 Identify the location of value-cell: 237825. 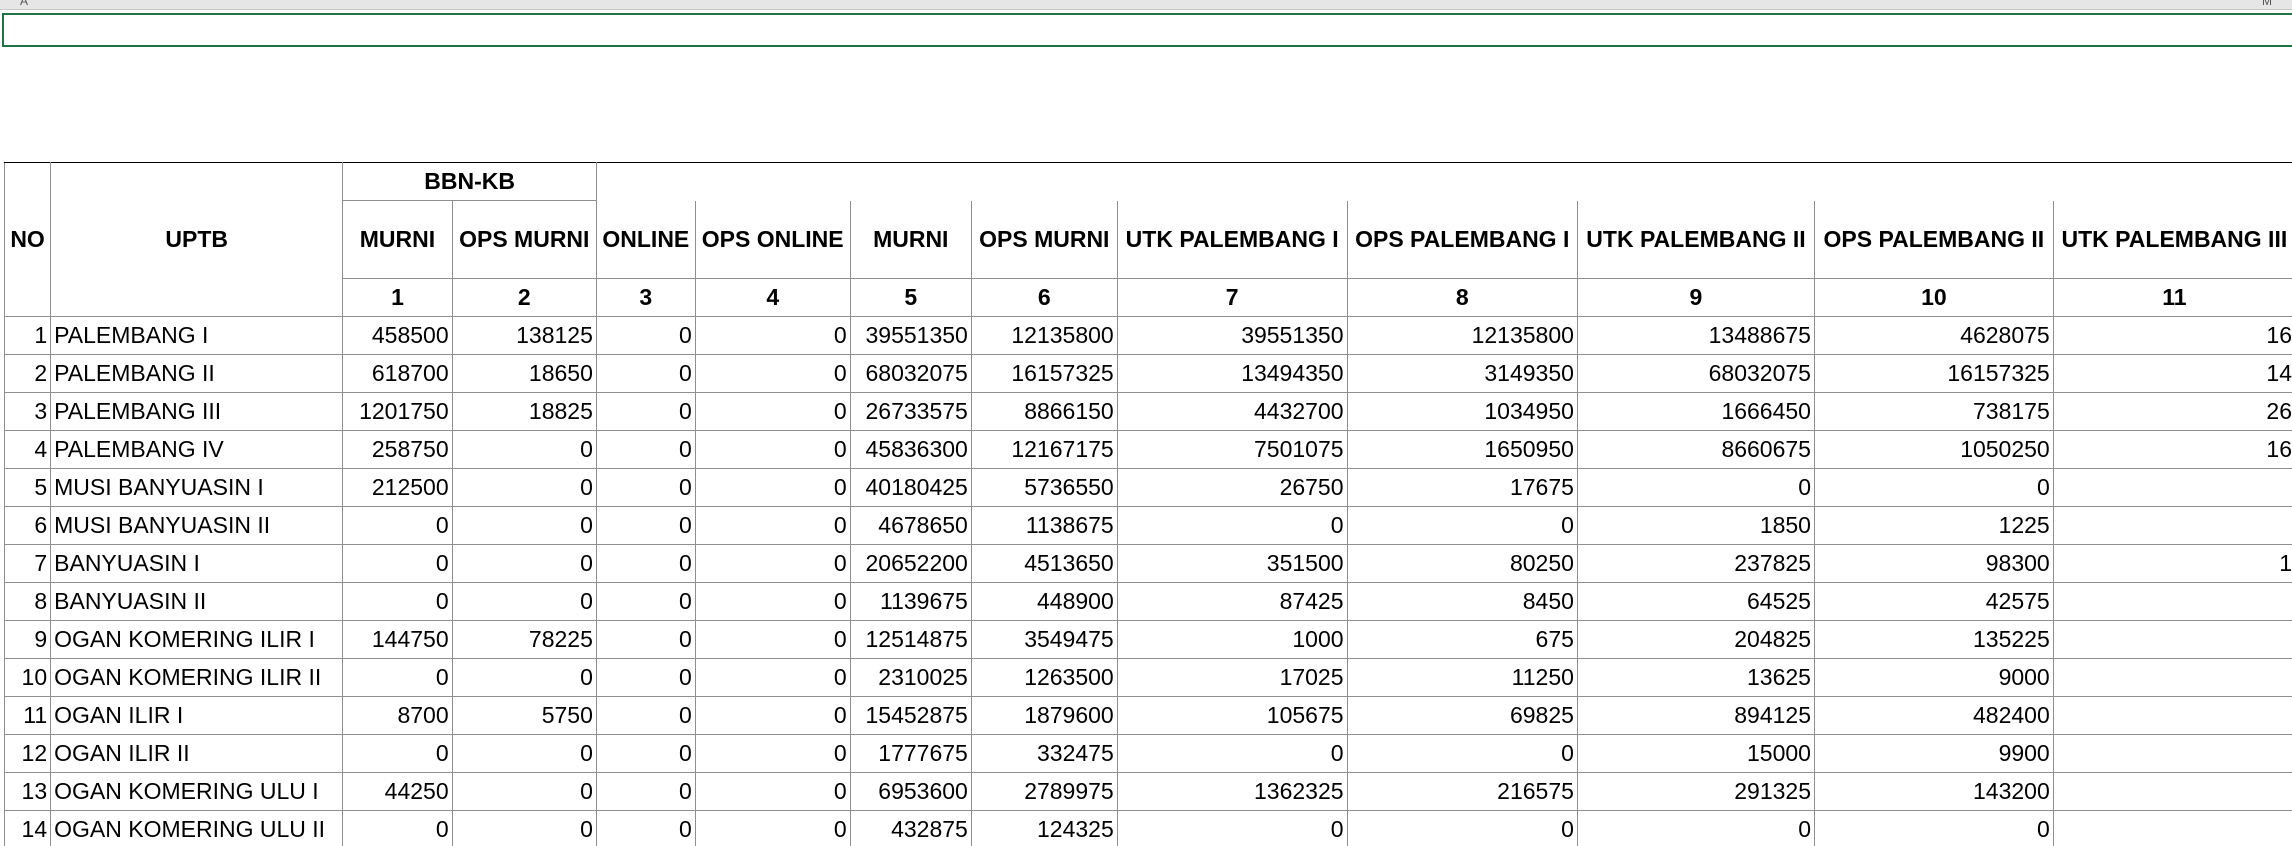
(1695, 563).